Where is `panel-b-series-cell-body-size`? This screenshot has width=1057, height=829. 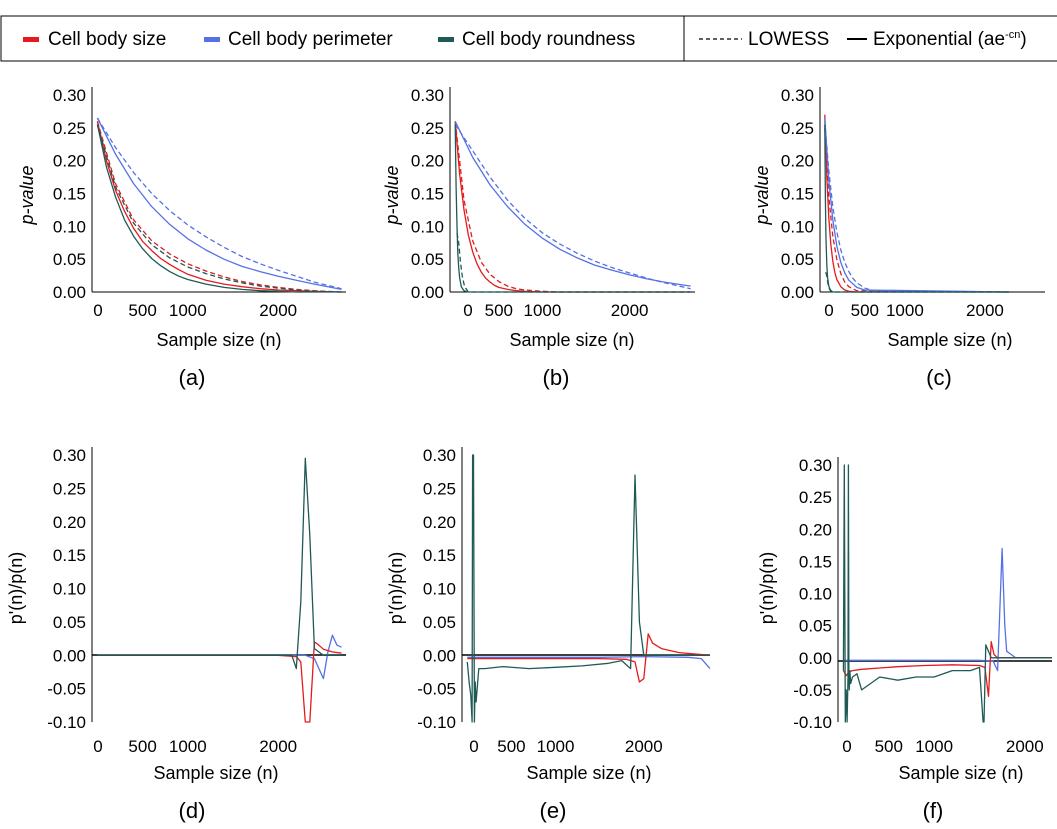
panel-b-series-cell-body-size is located at coordinates (572, 207).